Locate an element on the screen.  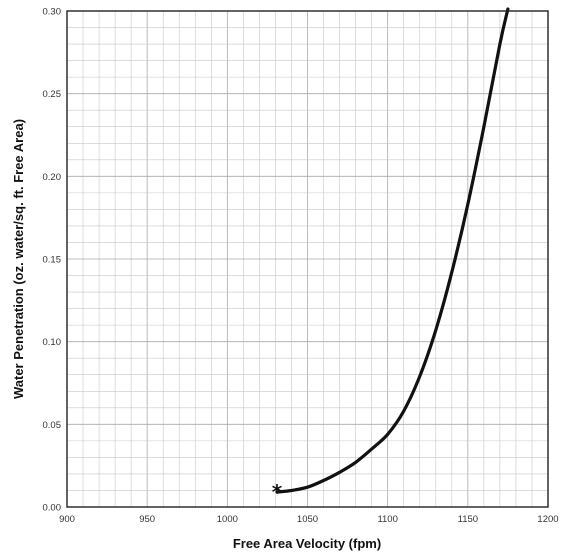
x-tick-label: 1150 is located at coordinates (468, 519).